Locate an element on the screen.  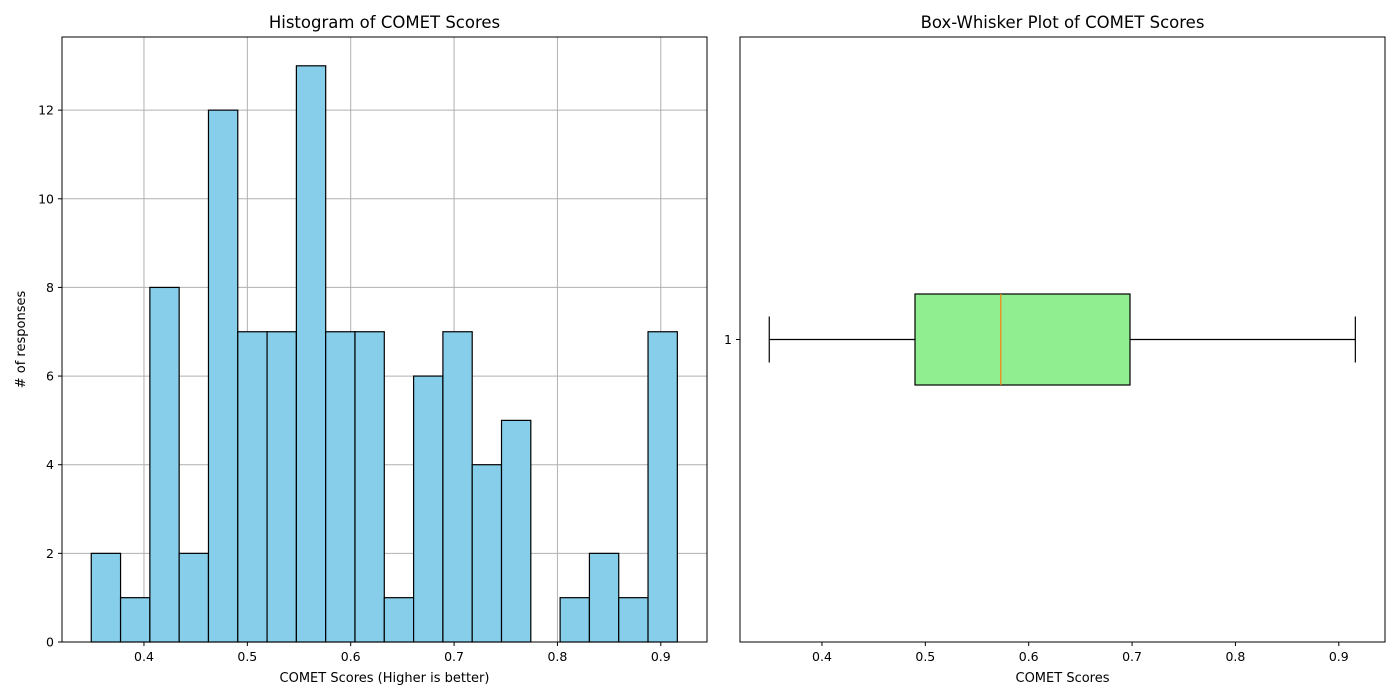
histogram-y-tick-label: 6 is located at coordinates (50, 376).